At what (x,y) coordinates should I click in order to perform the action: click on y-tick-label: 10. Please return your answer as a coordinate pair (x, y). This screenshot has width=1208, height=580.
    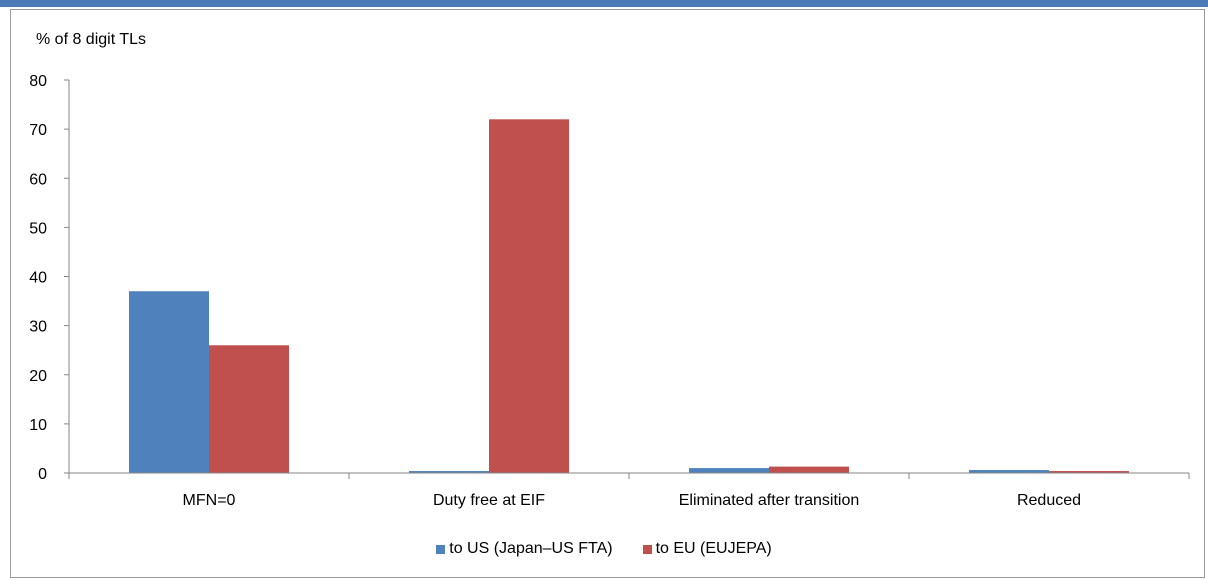
    Looking at the image, I should click on (38, 425).